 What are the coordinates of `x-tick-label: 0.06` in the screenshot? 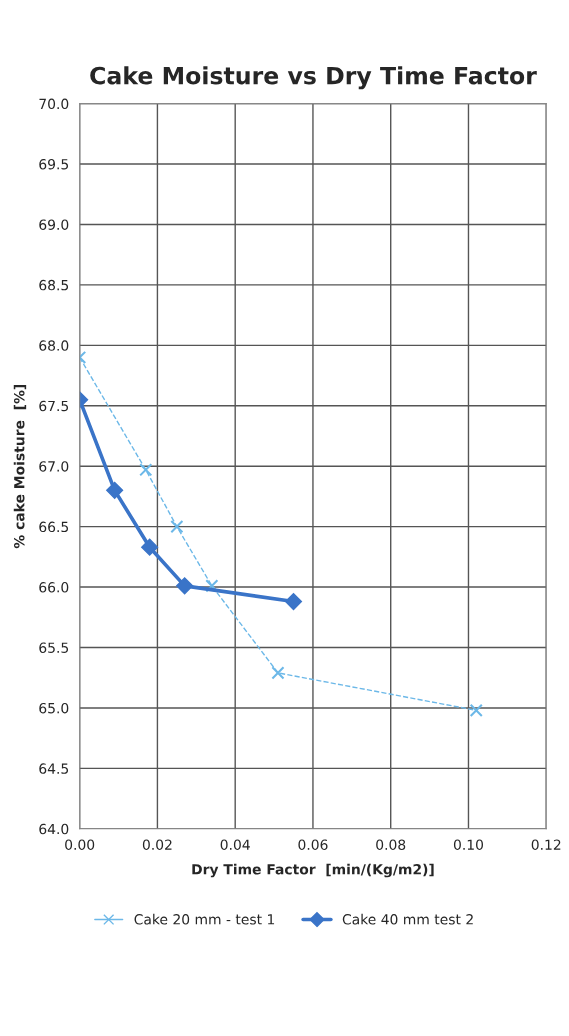 It's located at (313, 844).